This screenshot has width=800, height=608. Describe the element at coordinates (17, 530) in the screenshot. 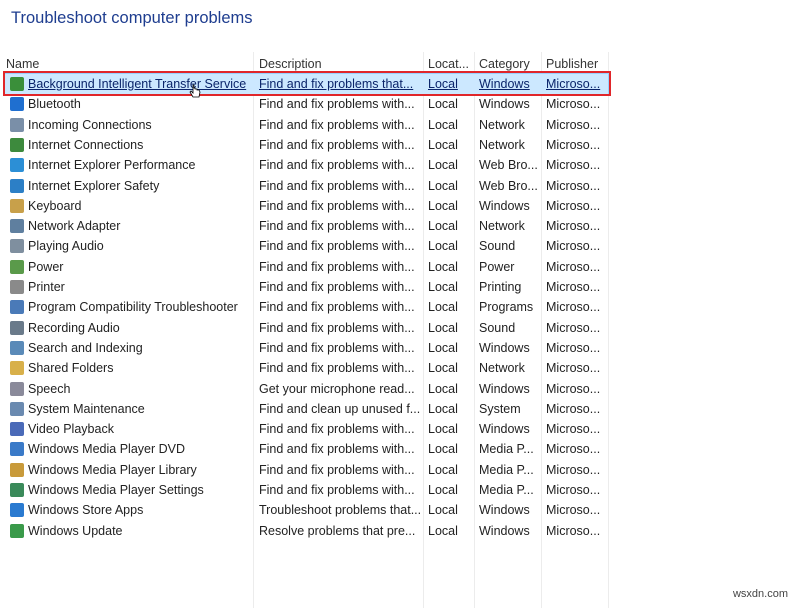

I see `windows-update-icon` at that location.